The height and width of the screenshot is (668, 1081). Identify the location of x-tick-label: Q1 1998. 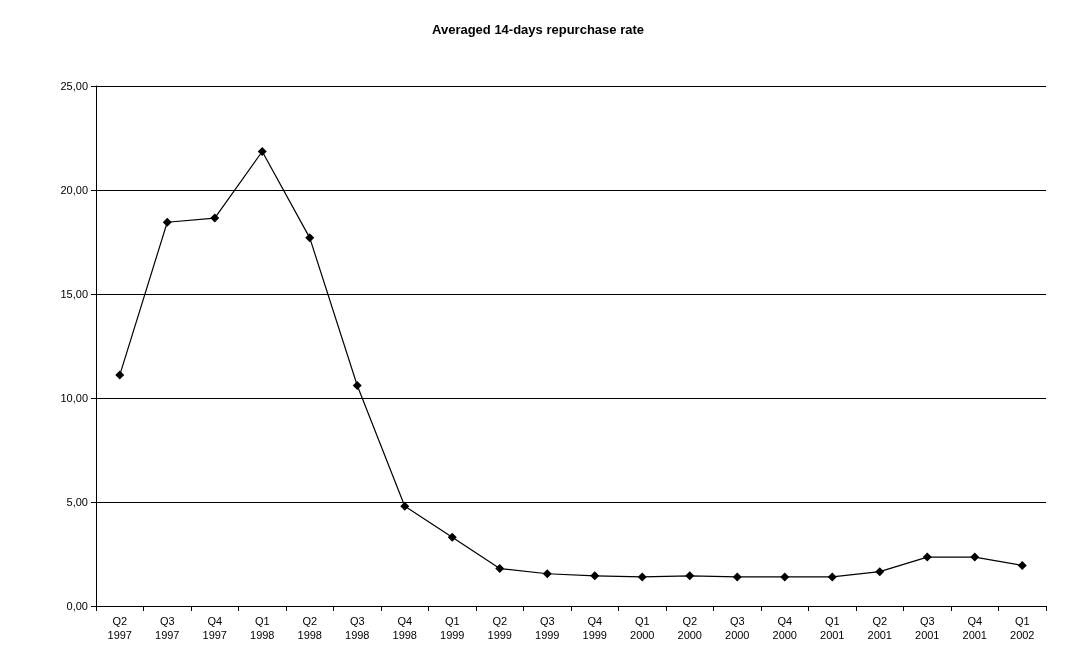
(262, 628).